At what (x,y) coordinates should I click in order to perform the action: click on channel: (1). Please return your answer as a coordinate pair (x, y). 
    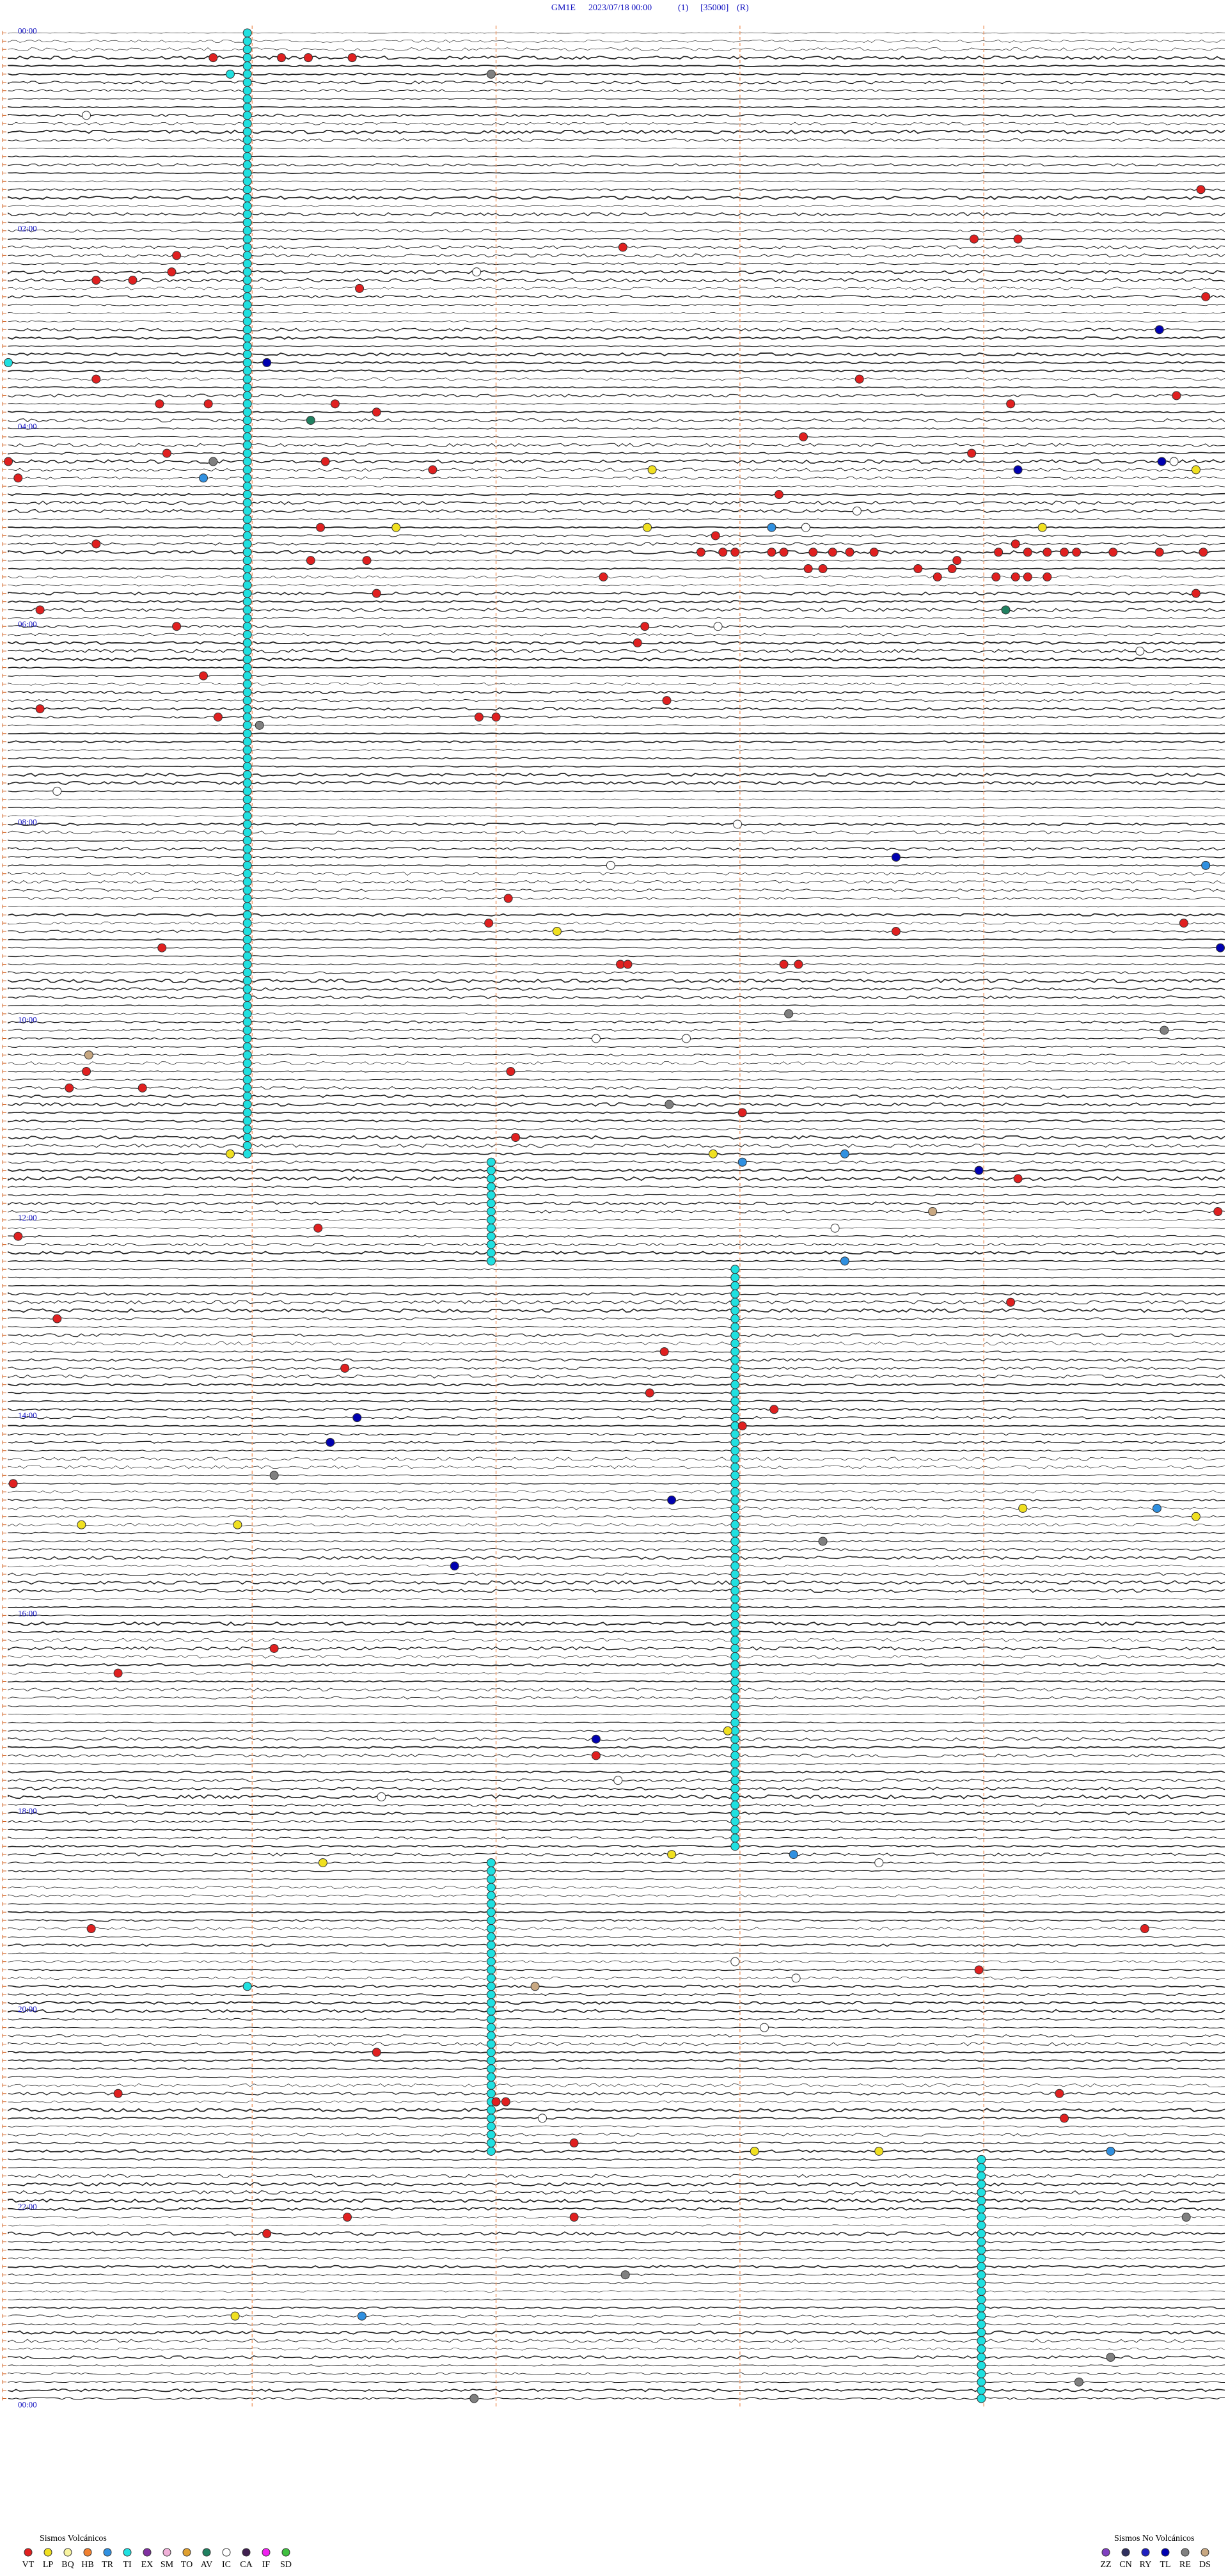
    Looking at the image, I should click on (683, 8).